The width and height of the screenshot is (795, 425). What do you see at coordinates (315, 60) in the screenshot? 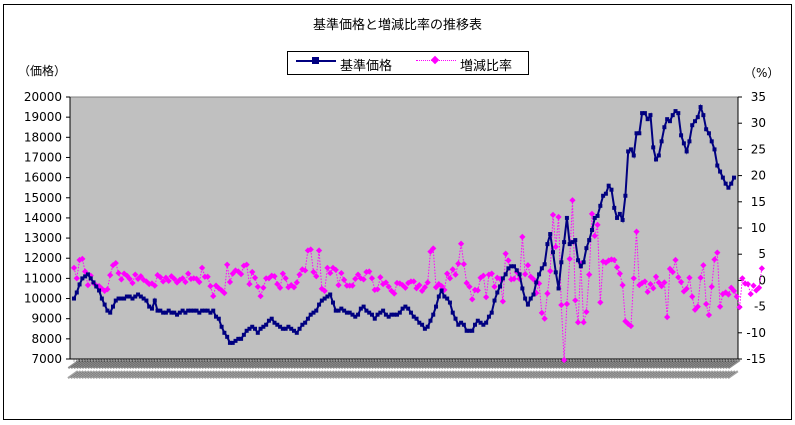
I see `legend-price-marker-icon` at bounding box center [315, 60].